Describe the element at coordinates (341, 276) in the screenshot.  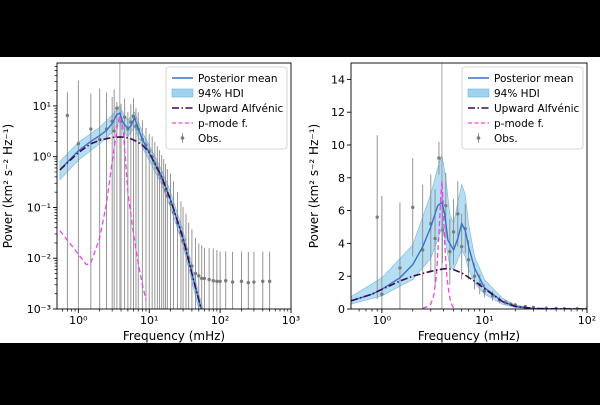
I see `y-tick-label: 2` at that location.